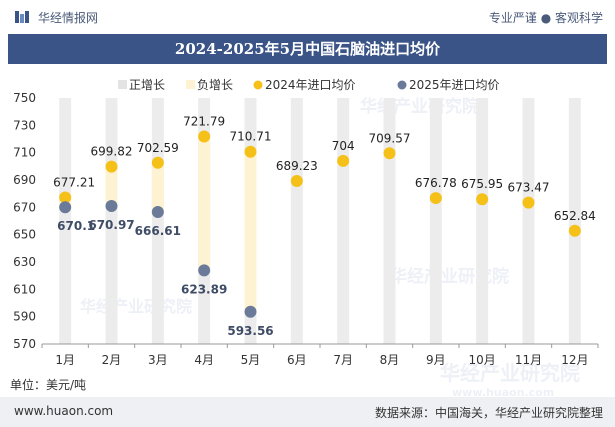  What do you see at coordinates (307, 412) in the screenshot?
I see `footer-band: www.huaon.com 数据来源：中国海关，华经产业研究院整理` at bounding box center [307, 412].